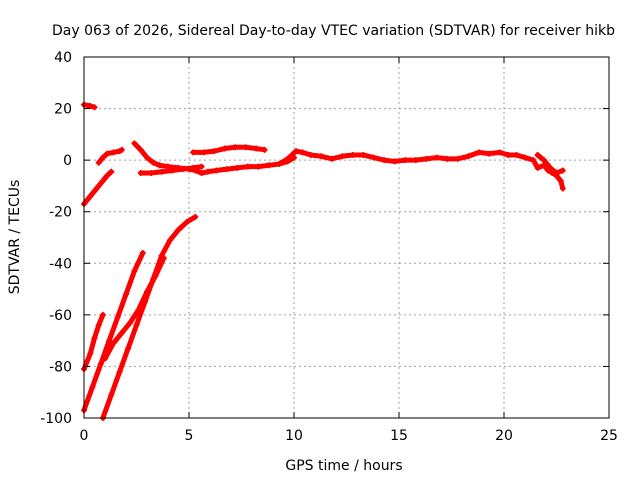 Image resolution: width=640 pixels, height=480 pixels. Describe the element at coordinates (84, 436) in the screenshot. I see `x-tick-label: 0` at that location.